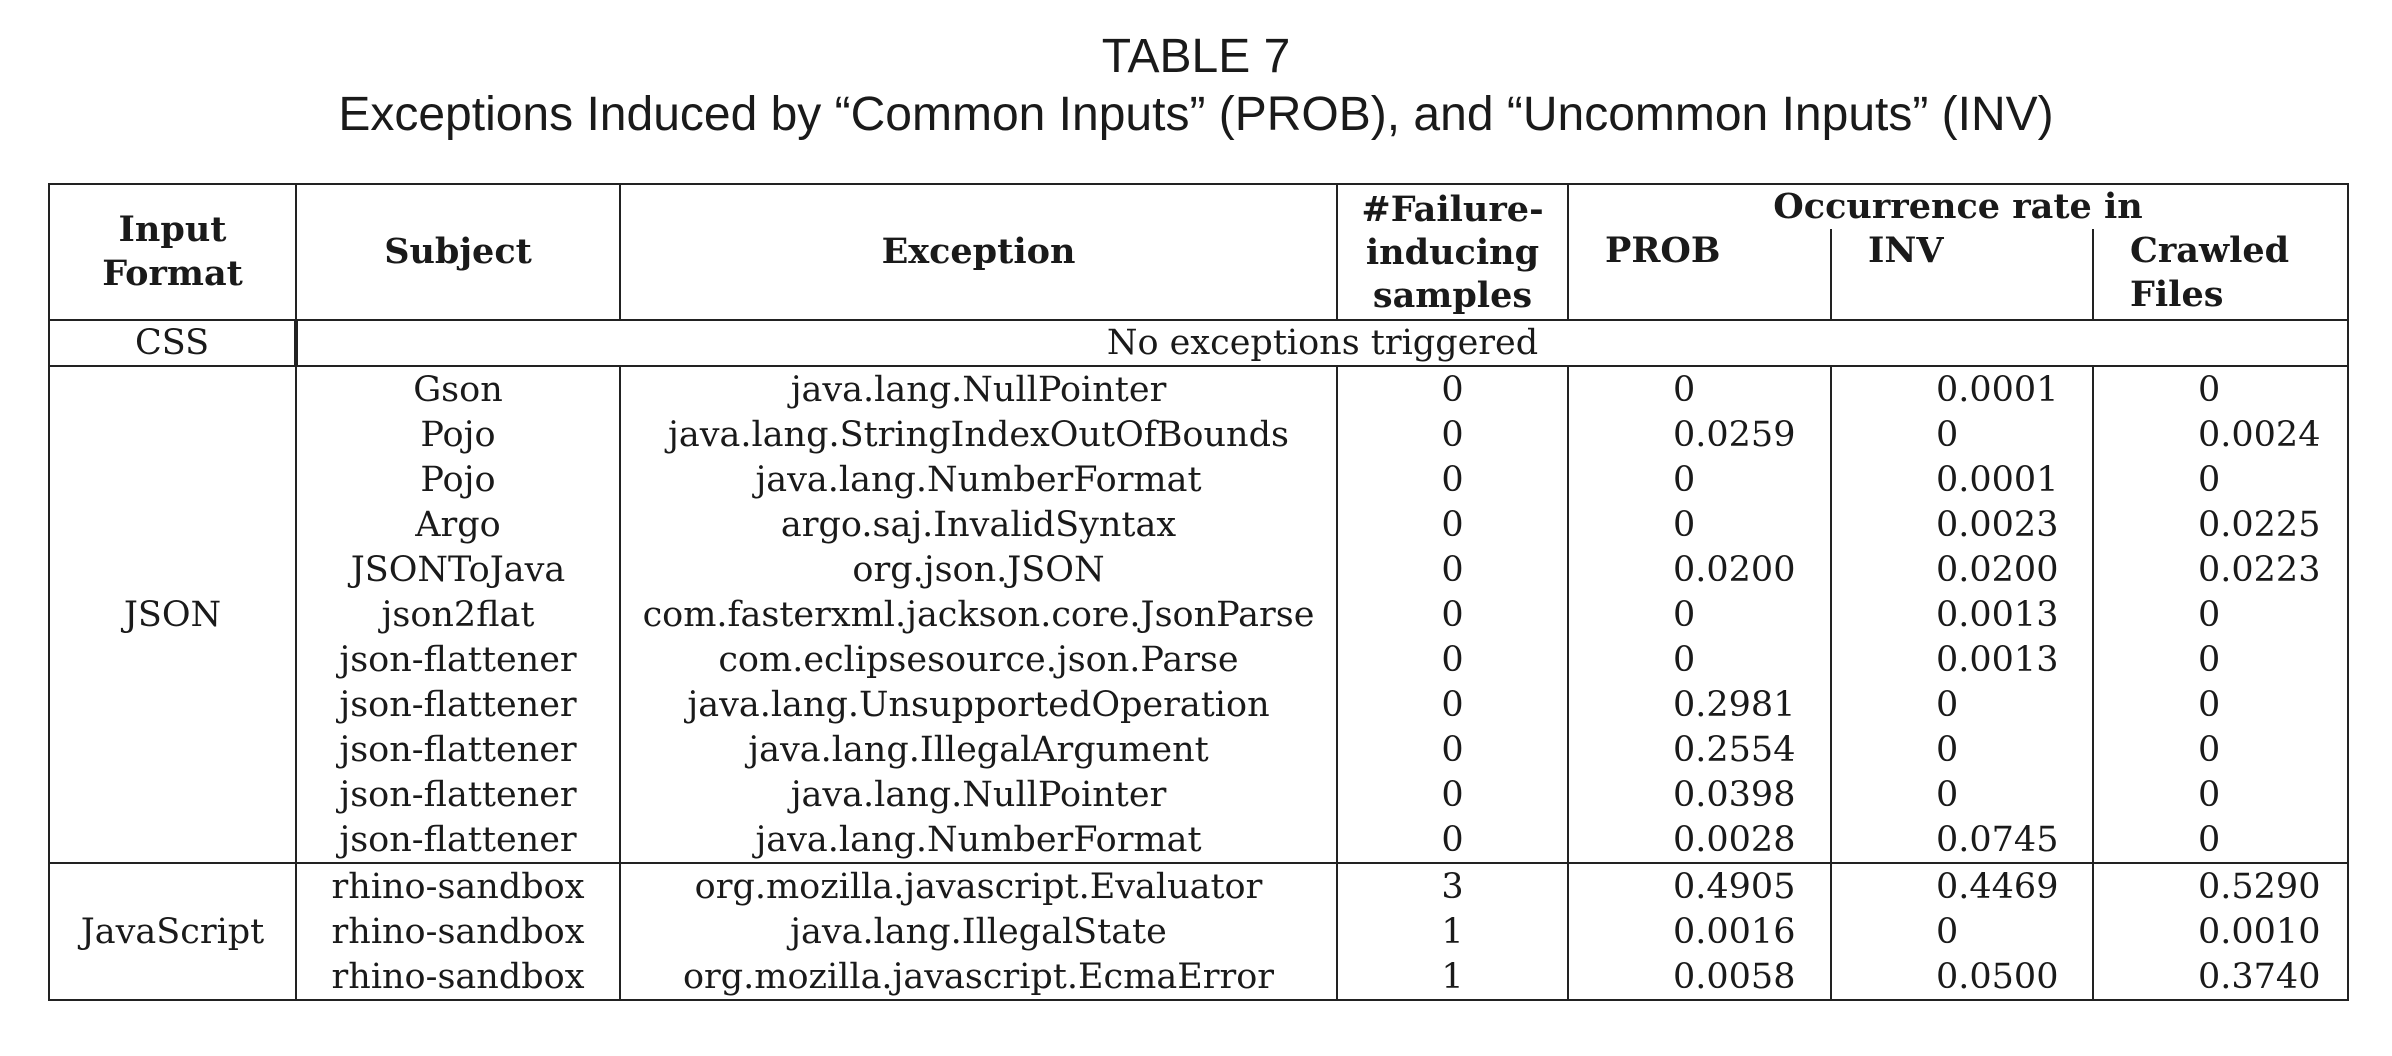 This screenshot has width=2392, height=1056. I want to click on header-samples: #Failure- inducing samples, so click(1453, 252).